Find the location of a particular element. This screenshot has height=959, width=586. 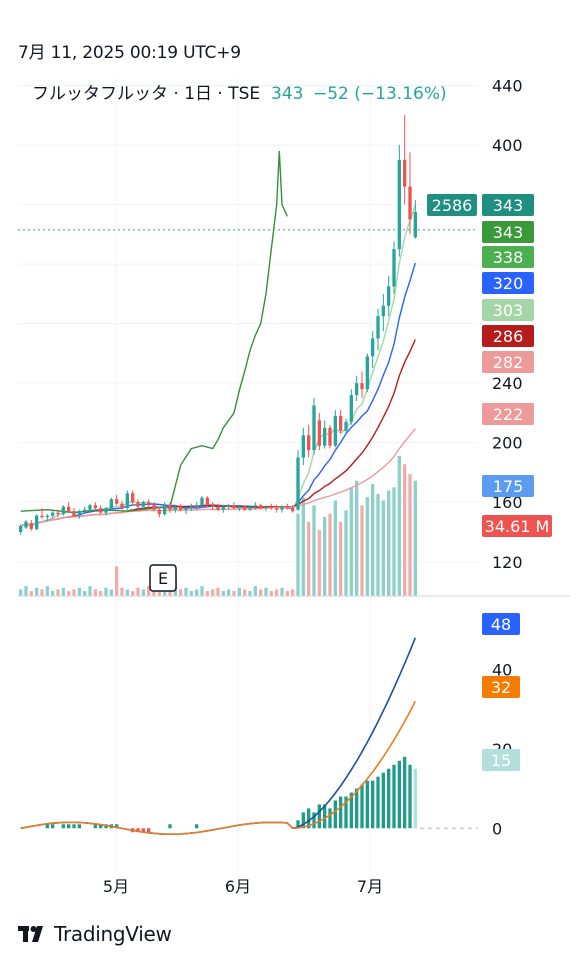

price-tag: 286 is located at coordinates (508, 336).